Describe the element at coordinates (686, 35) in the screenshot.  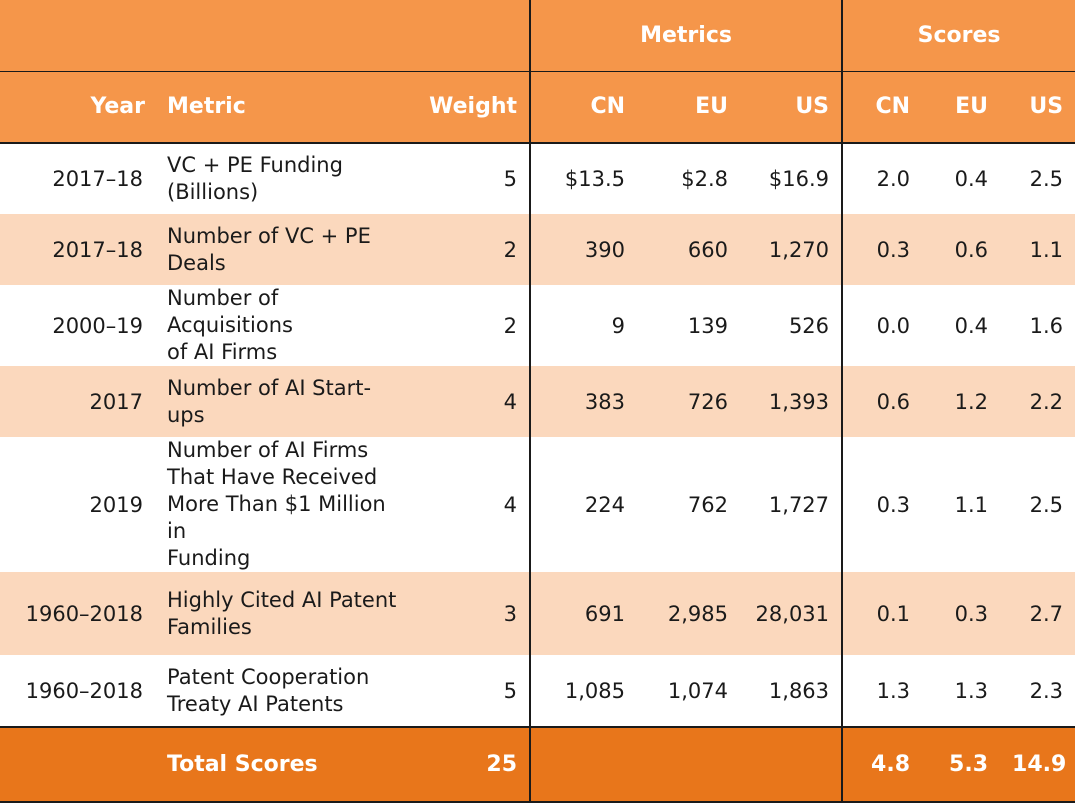
I see `metrics-group-header: Metrics` at that location.